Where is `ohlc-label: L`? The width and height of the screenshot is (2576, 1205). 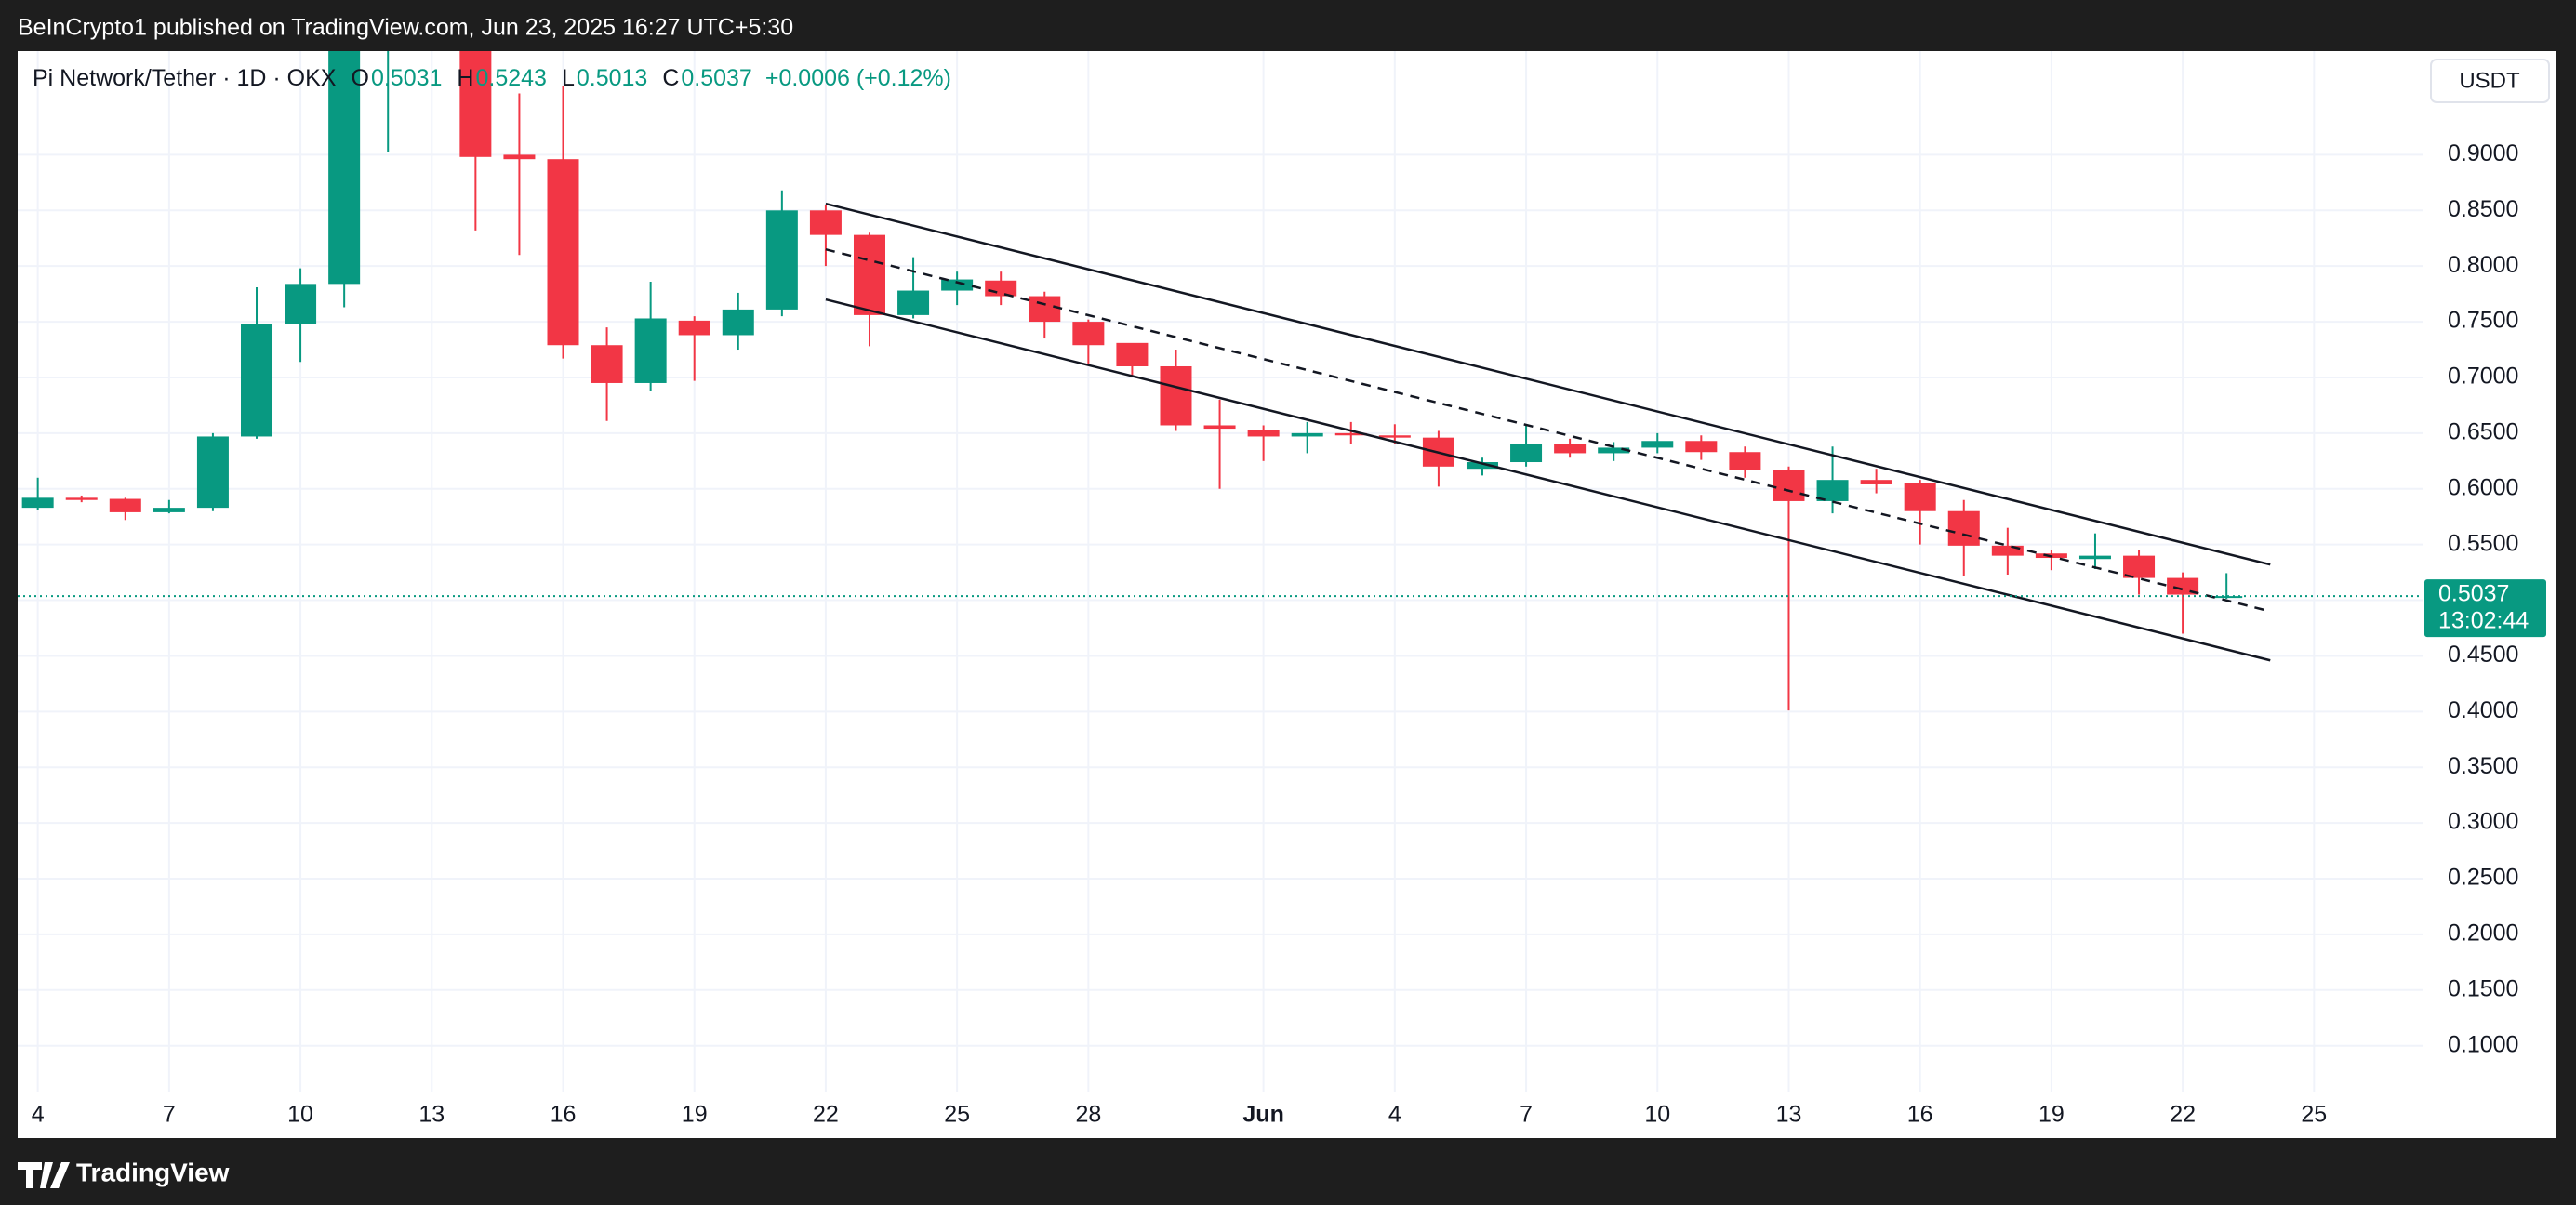
ohlc-label: L is located at coordinates (568, 78).